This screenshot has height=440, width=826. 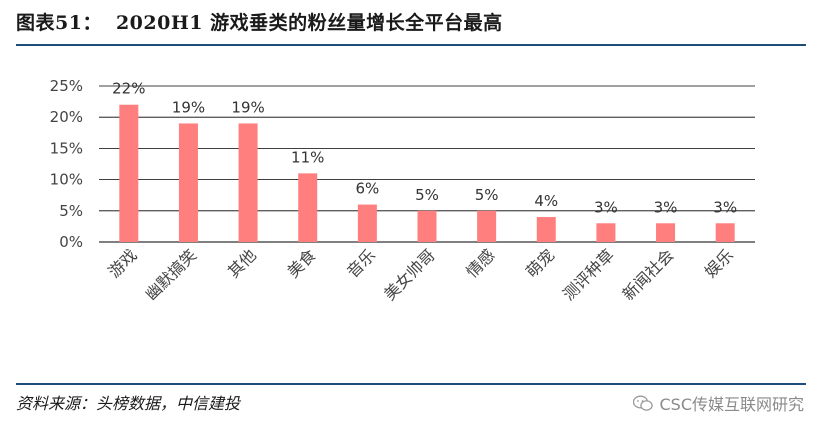 What do you see at coordinates (301, 263) in the screenshot?
I see `category-label: 美食` at bounding box center [301, 263].